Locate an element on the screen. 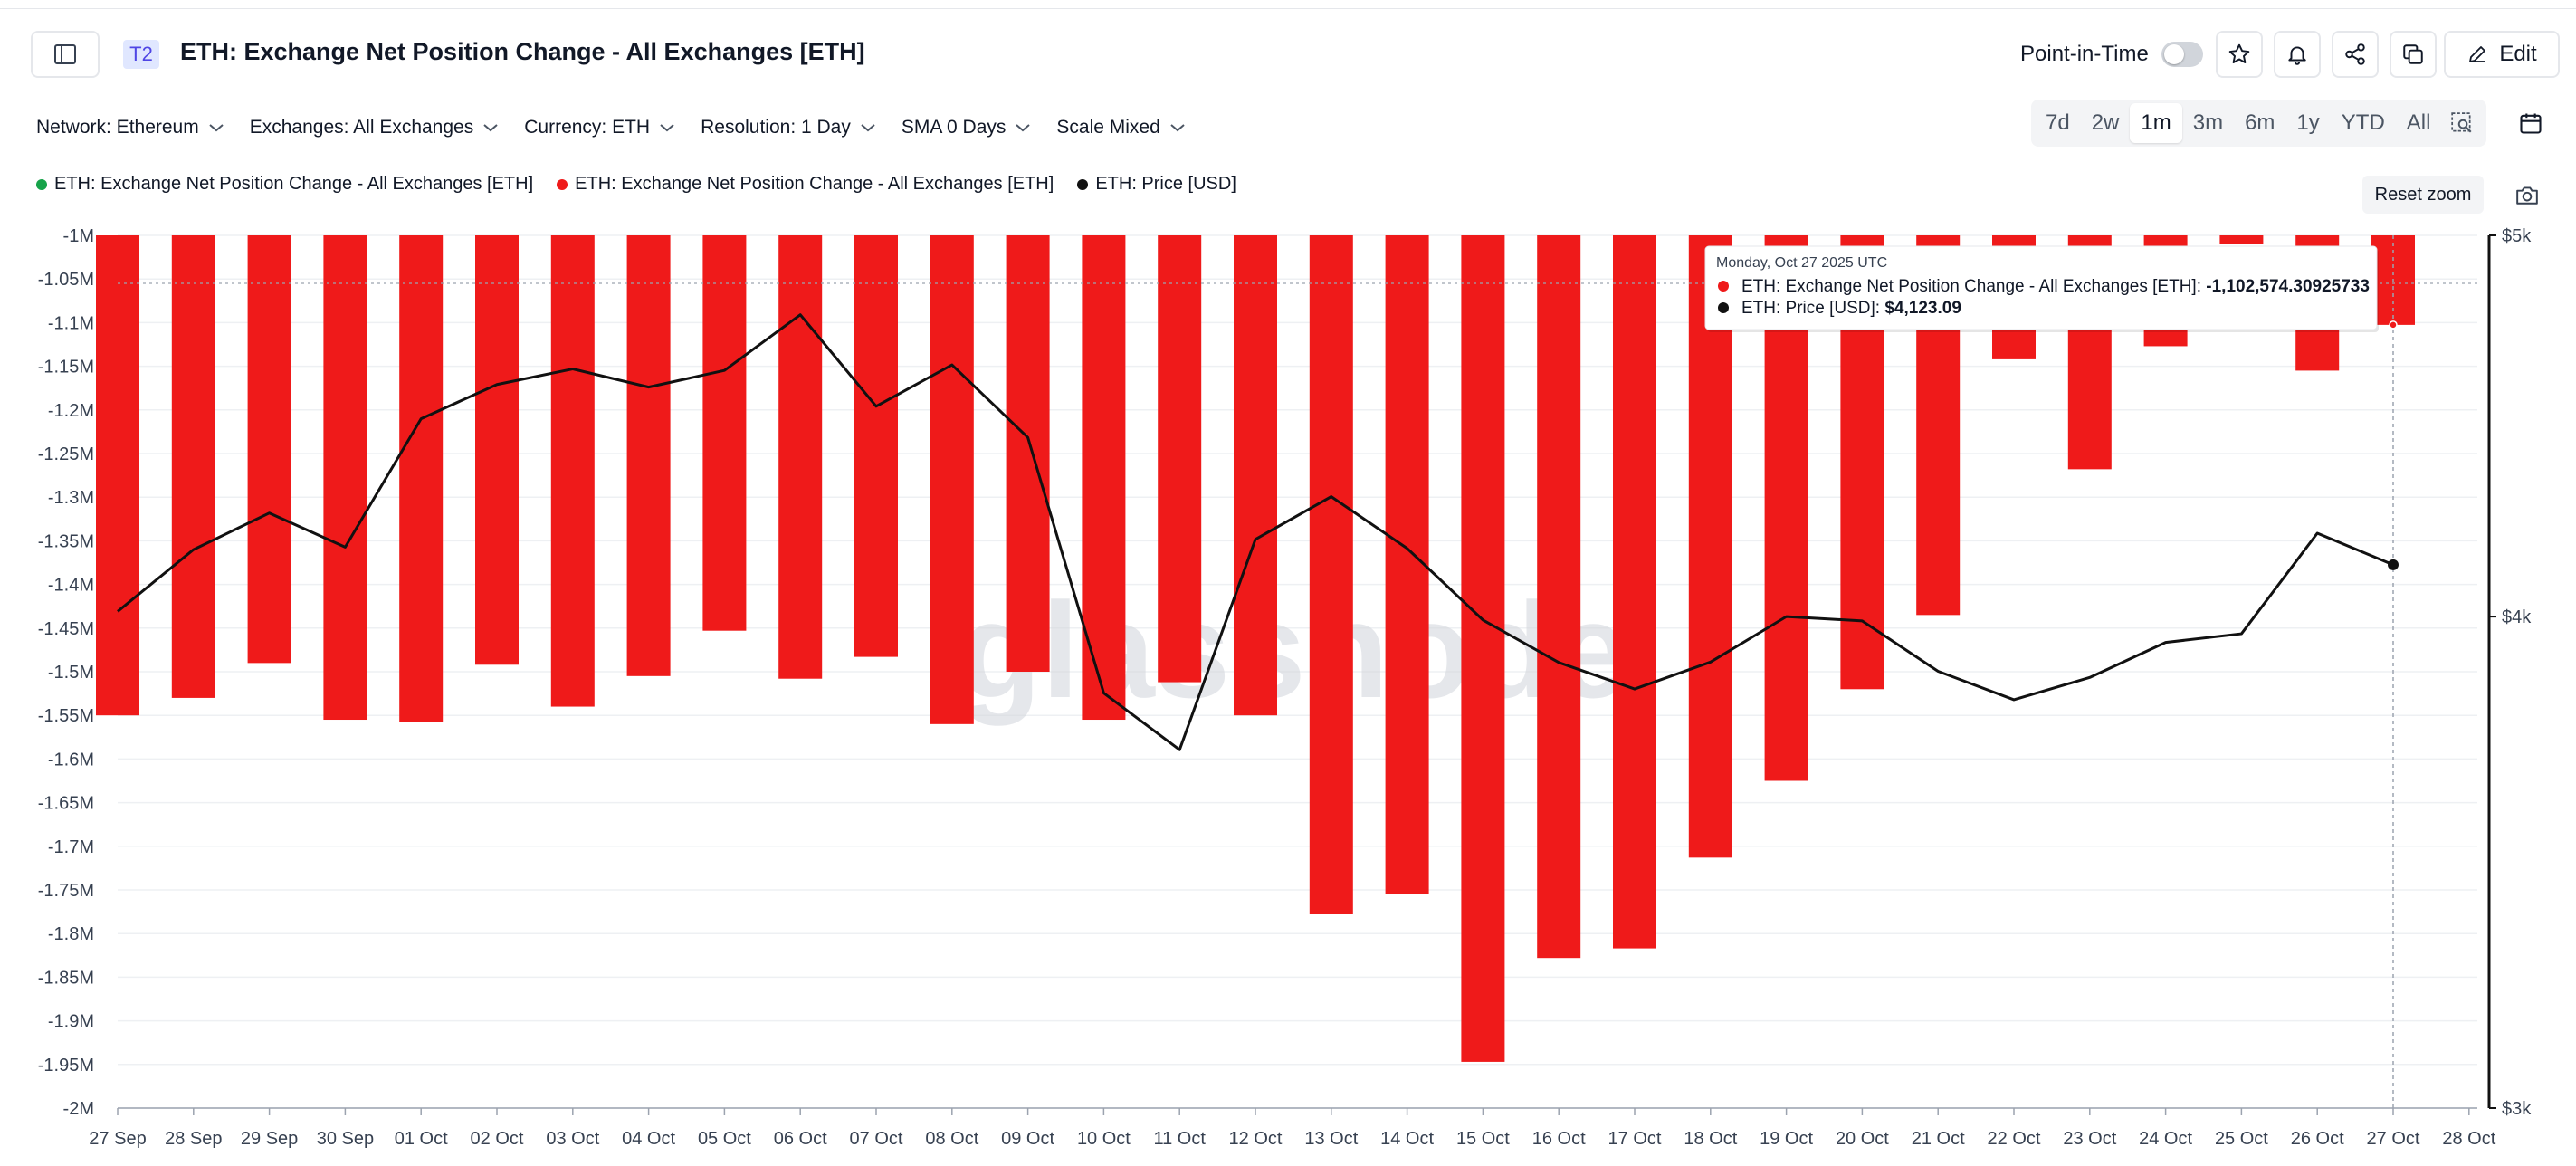 The width and height of the screenshot is (2576, 1166). alert-button is located at coordinates (2298, 54).